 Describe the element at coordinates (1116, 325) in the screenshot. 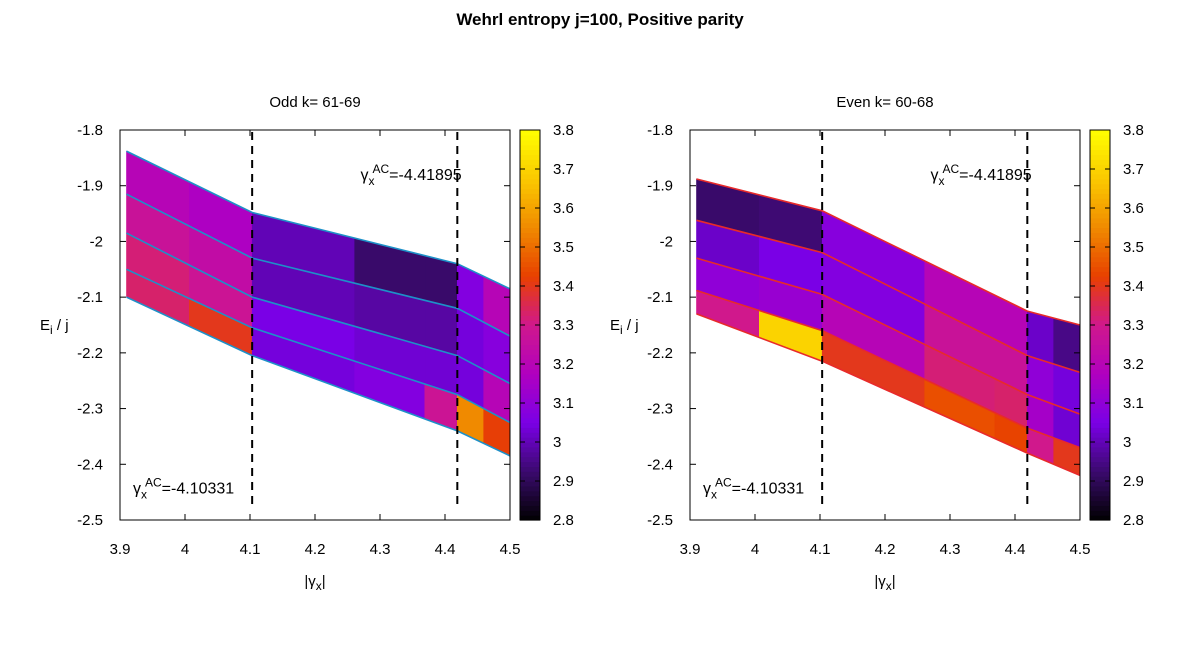

I see `right-colorbar: 2.8 2.9 3 3.1 3.2 3.3 3.4 3.5 3.6 3.7 3.8` at that location.